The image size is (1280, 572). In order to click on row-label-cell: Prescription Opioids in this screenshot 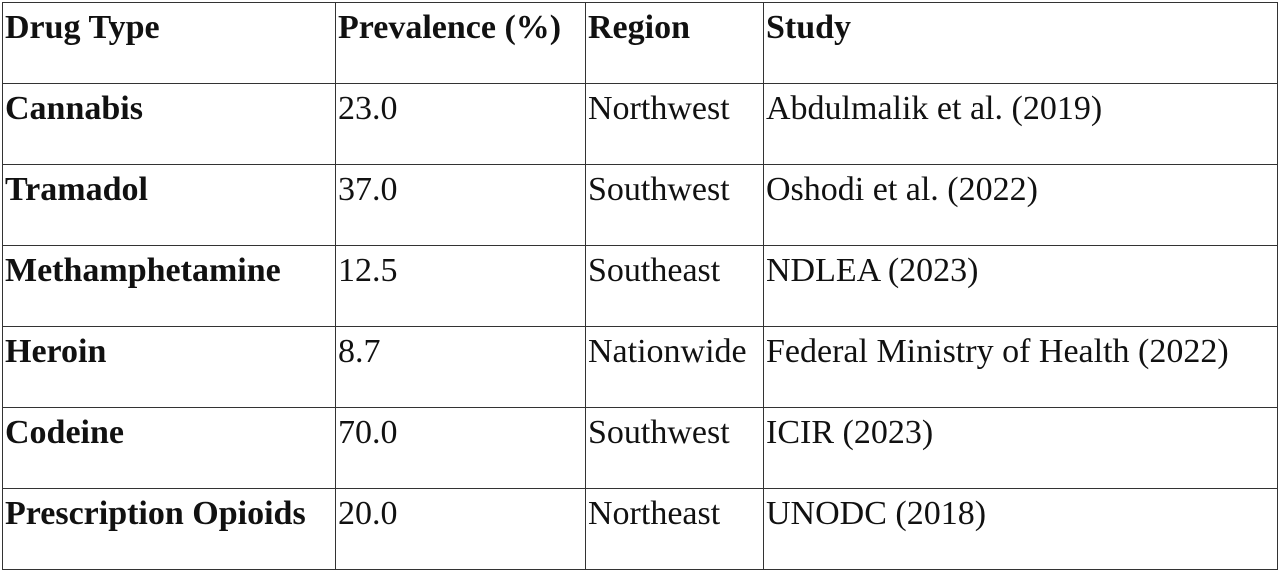, I will do `click(169, 529)`.